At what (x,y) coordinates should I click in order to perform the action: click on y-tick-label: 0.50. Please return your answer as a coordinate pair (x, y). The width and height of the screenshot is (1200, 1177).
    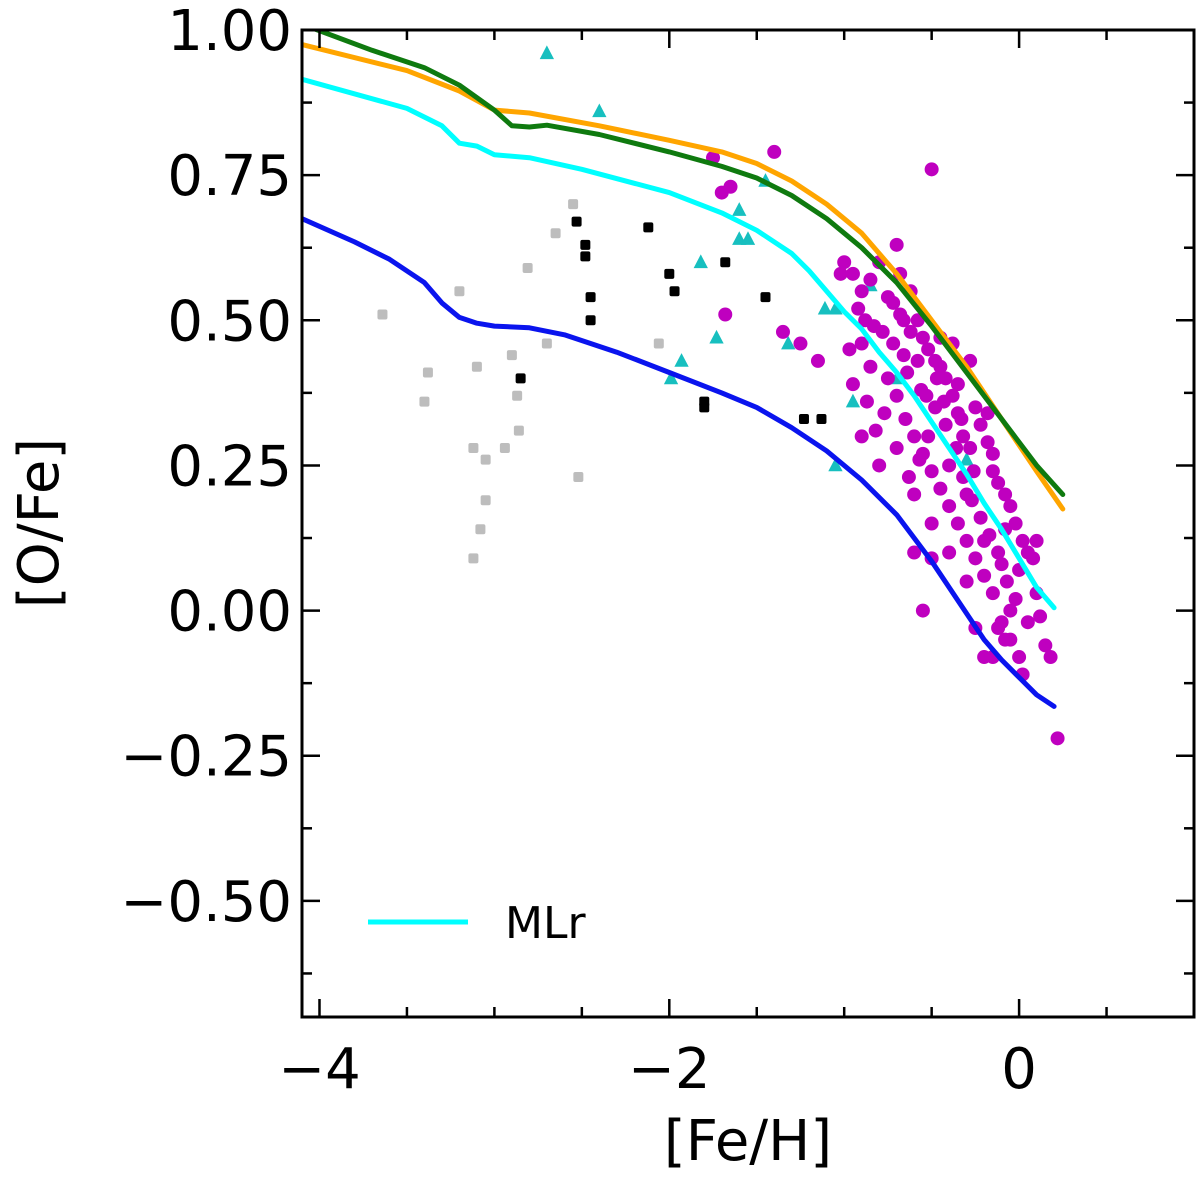
    Looking at the image, I should click on (229, 321).